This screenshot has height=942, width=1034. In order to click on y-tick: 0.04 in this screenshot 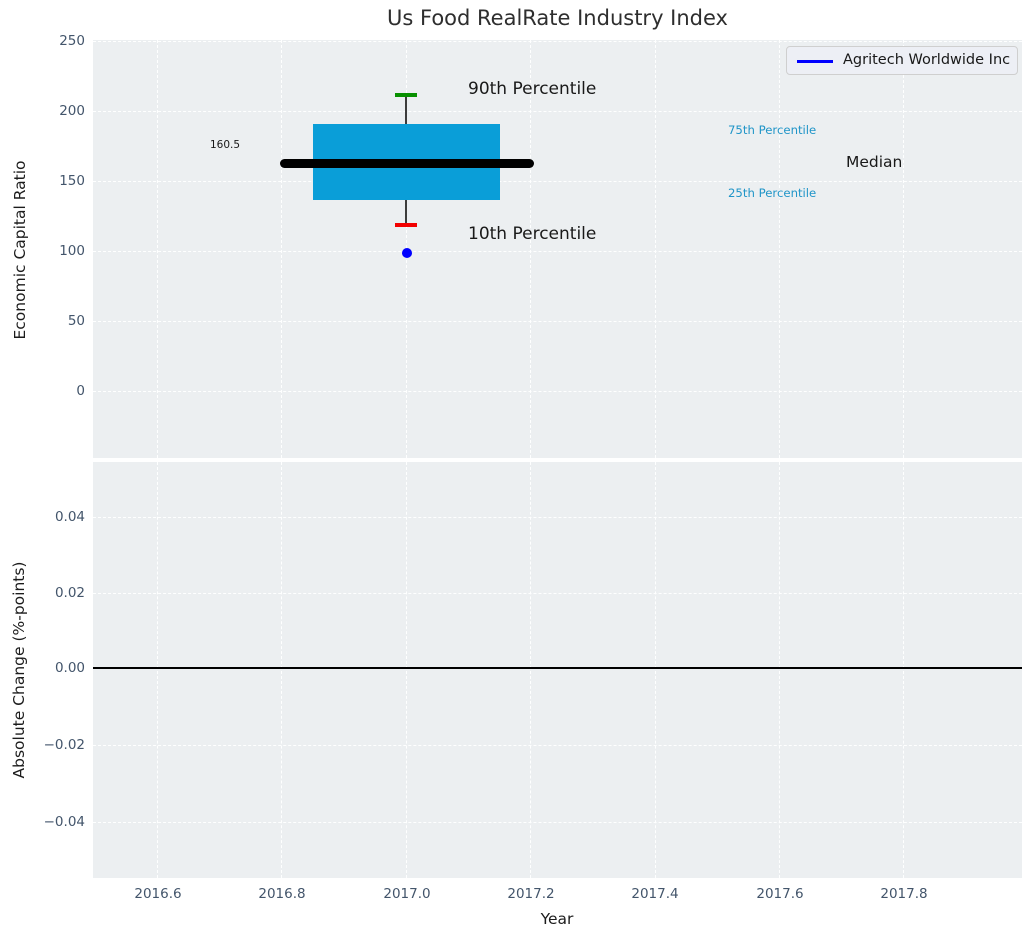, I will do `click(69, 517)`.